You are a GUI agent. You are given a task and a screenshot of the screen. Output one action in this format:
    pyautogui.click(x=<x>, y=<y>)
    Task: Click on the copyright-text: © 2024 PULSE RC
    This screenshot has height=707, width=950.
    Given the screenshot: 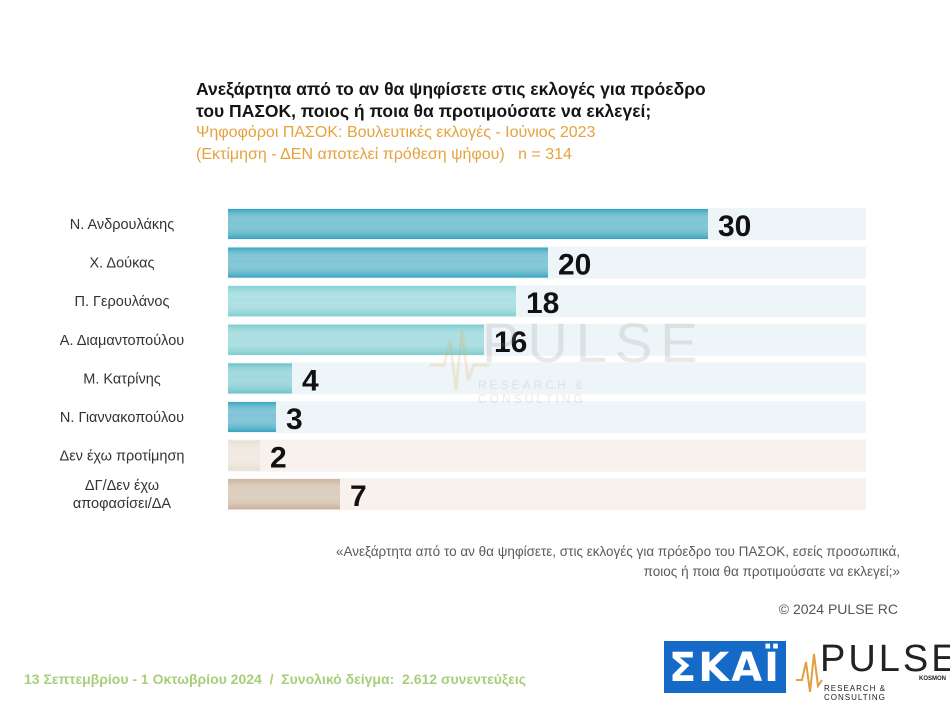 What is the action you would take?
    pyautogui.click(x=838, y=609)
    